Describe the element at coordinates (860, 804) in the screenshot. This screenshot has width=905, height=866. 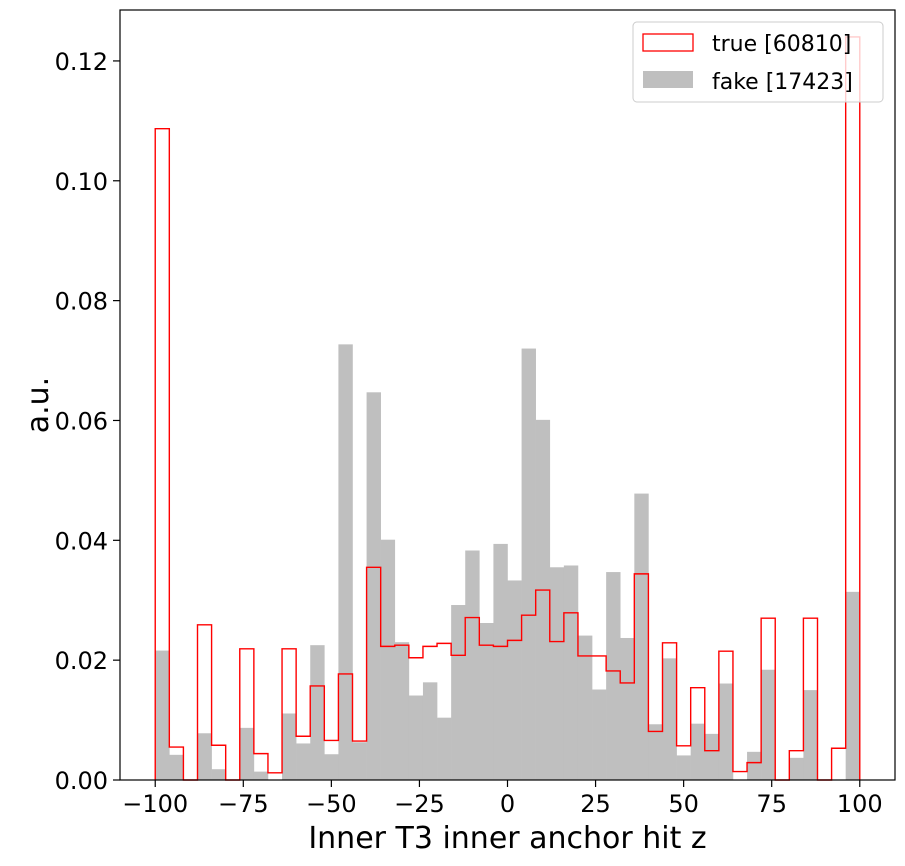
I see `x-tick-label: 100` at that location.